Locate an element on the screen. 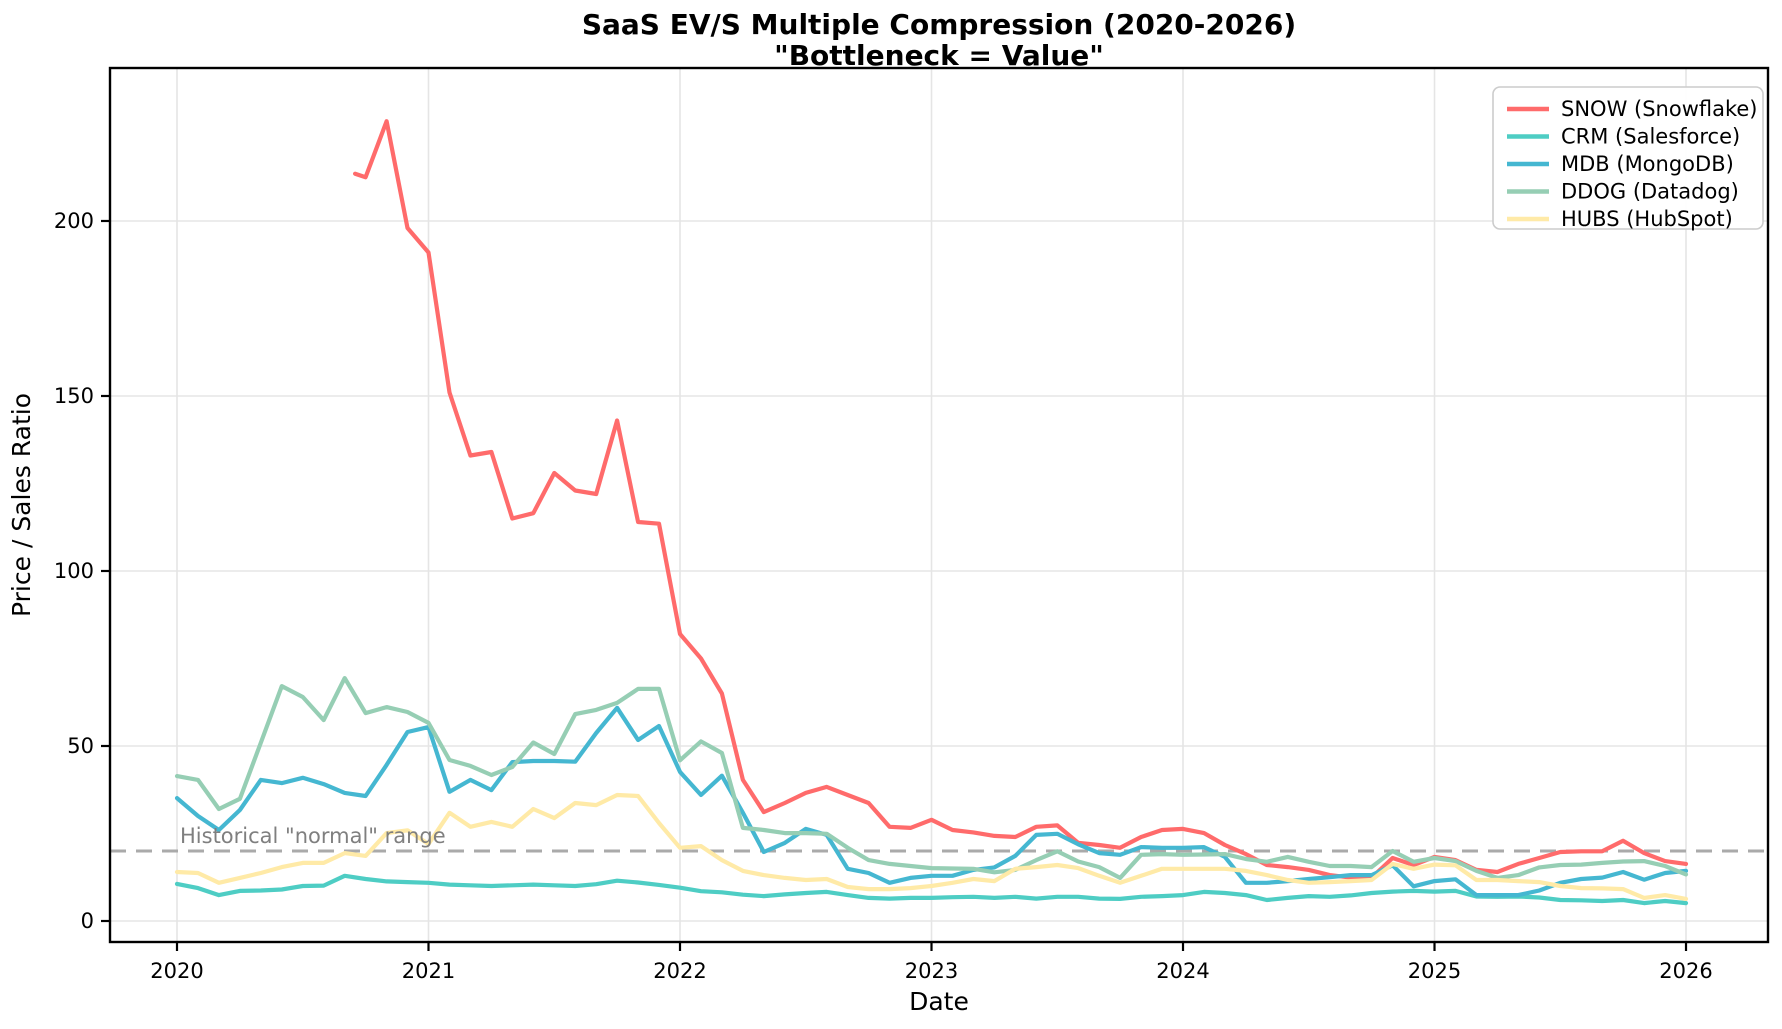  legend-label-ddog: DDOG (Datadog) is located at coordinates (1650, 192).